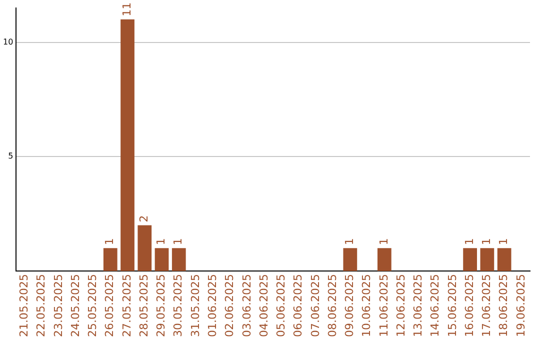 This screenshot has height=340, width=540. What do you see at coordinates (435, 306) in the screenshot?
I see `x-tick-label: 14.06.2025` at bounding box center [435, 306].